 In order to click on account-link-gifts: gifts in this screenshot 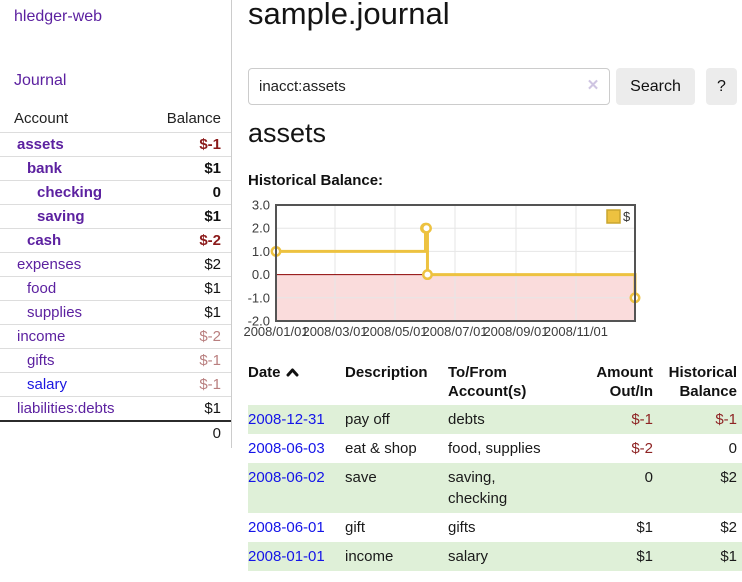, I will do `click(41, 360)`.